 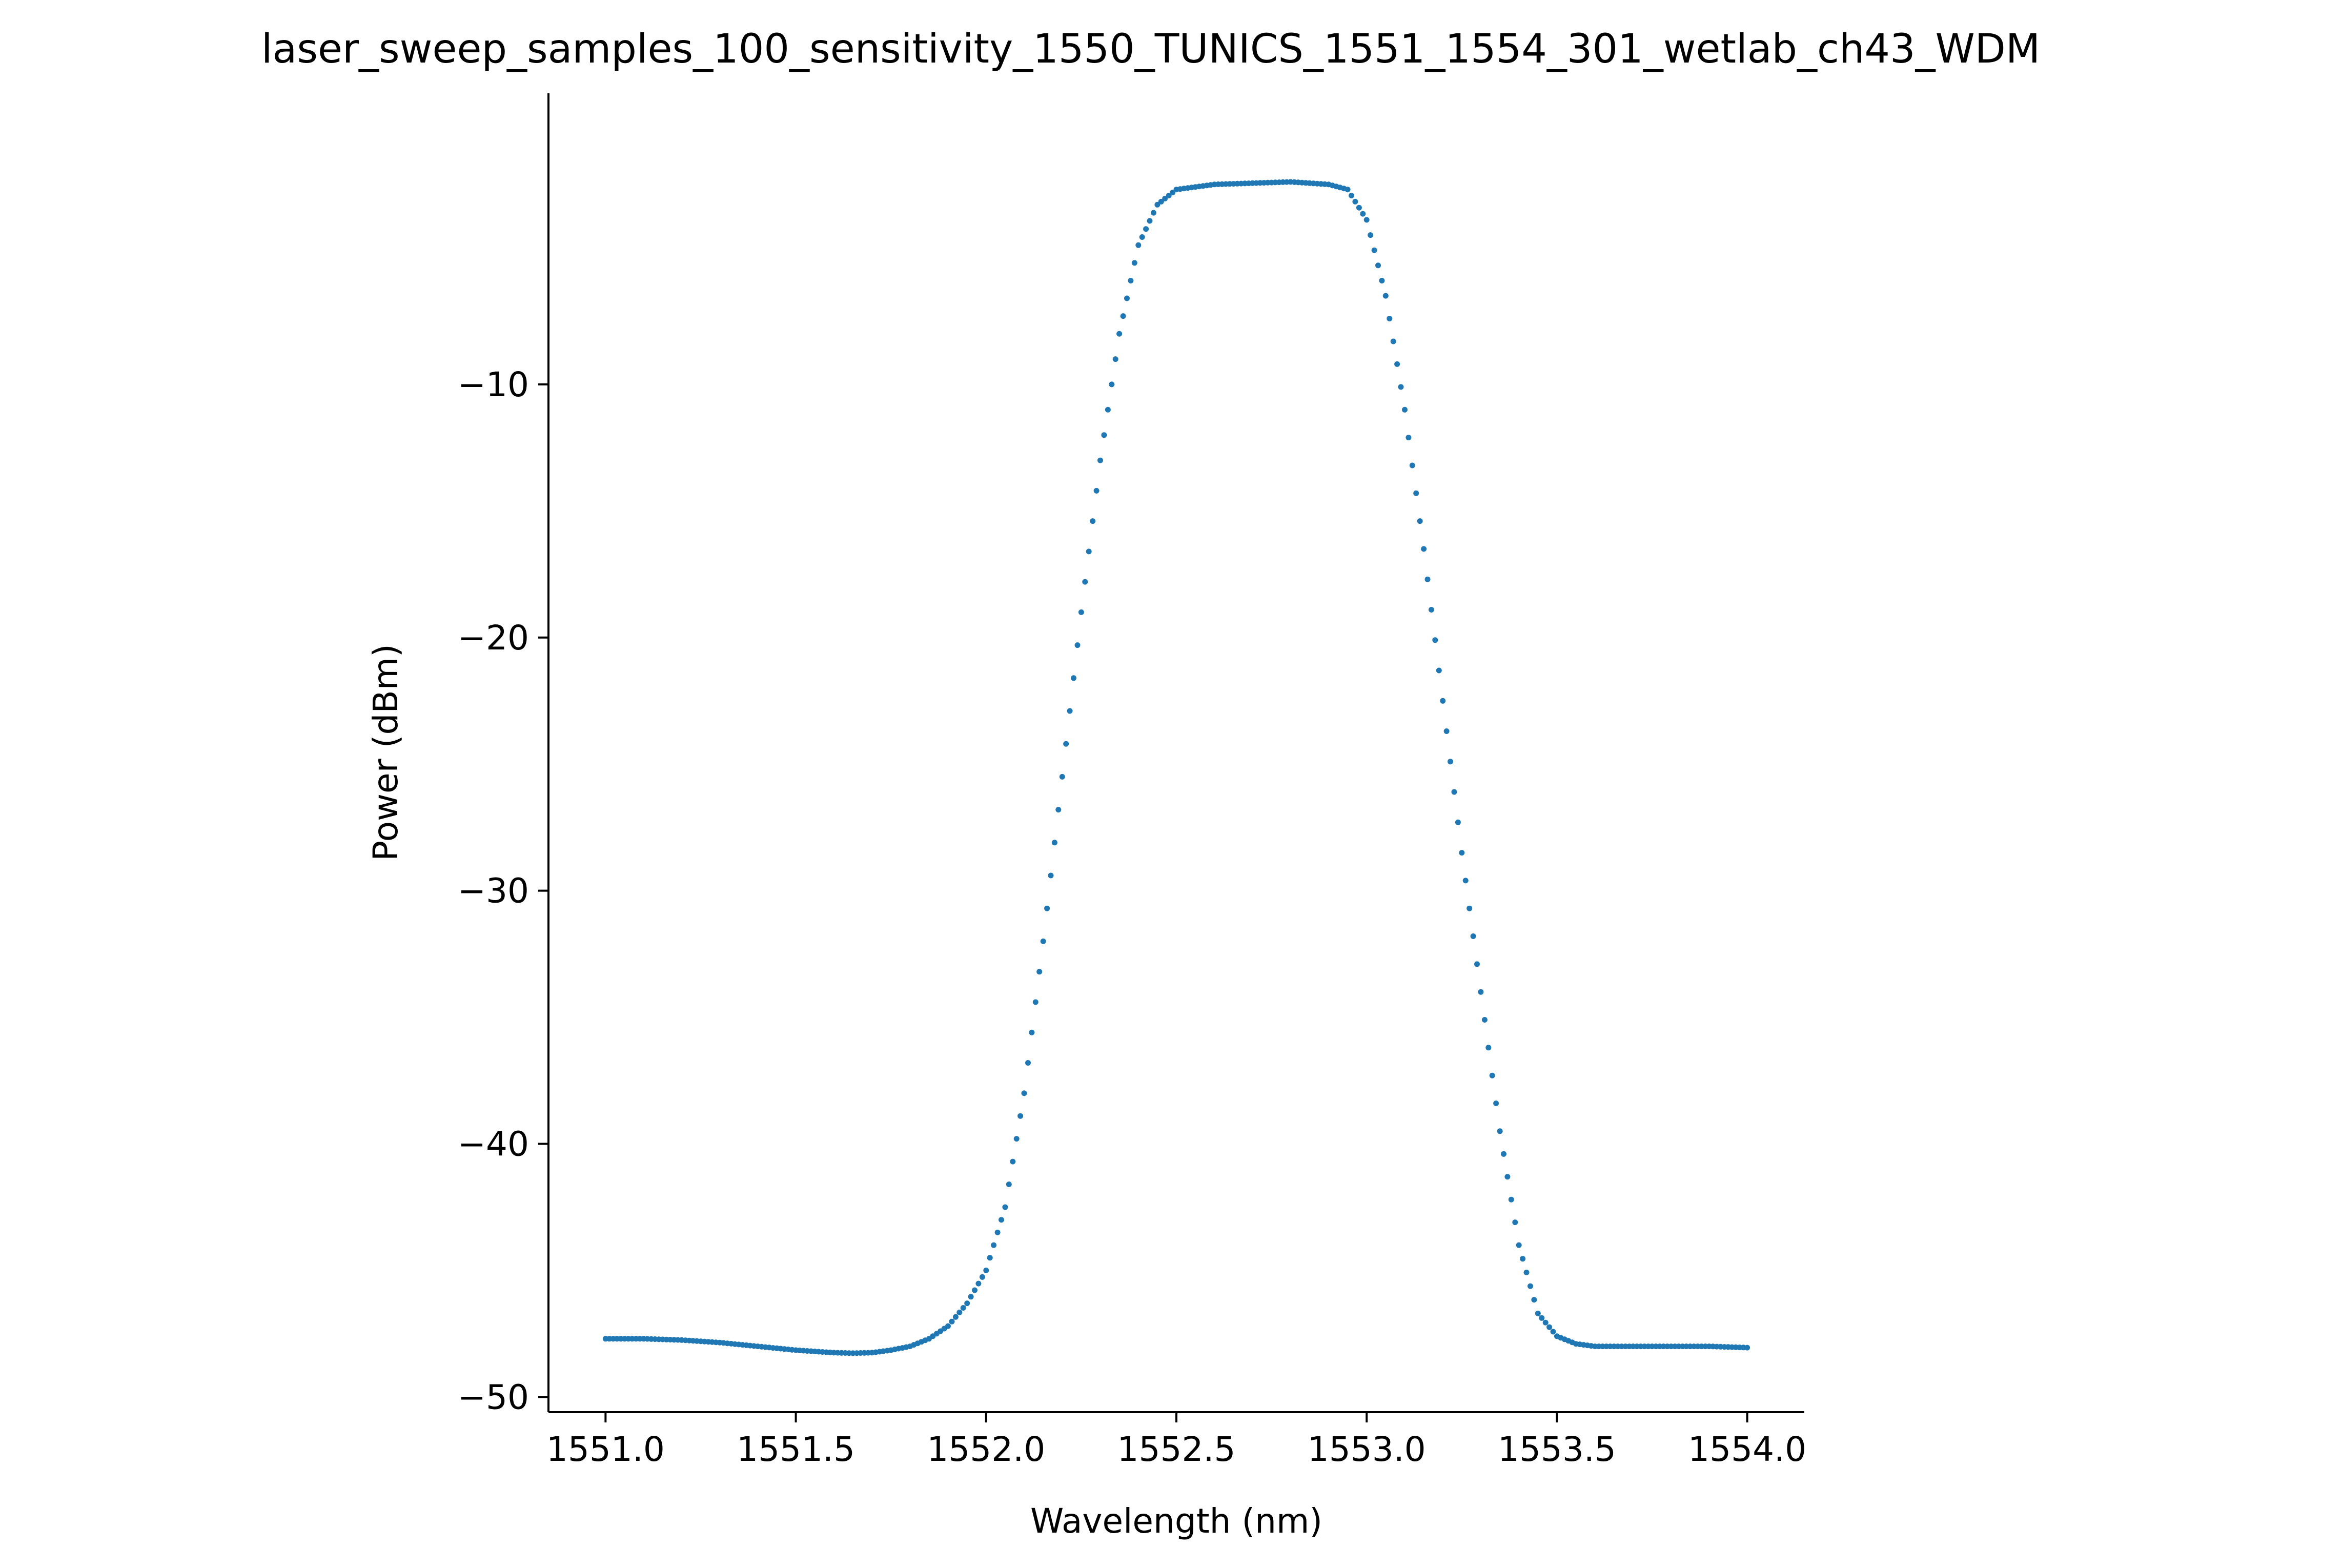 What do you see at coordinates (493, 638) in the screenshot?
I see `y-tick-label: −20` at bounding box center [493, 638].